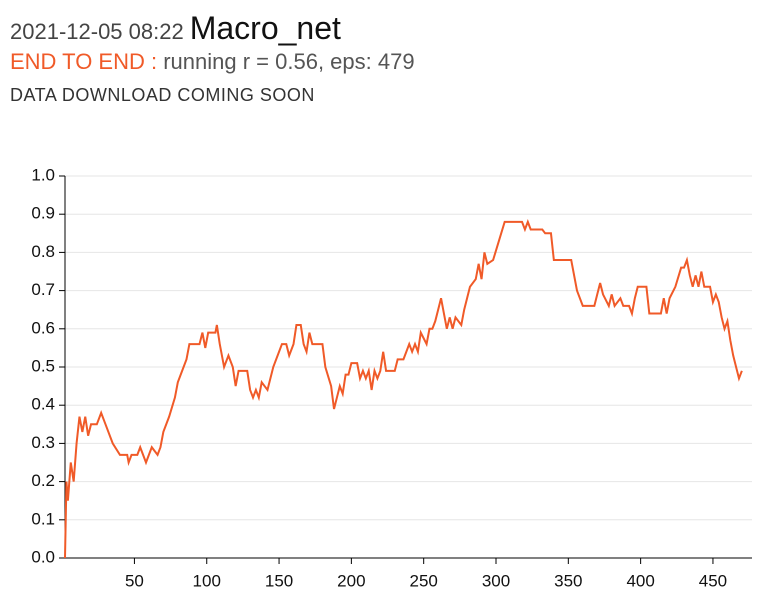 The image size is (767, 607). Describe the element at coordinates (43, 556) in the screenshot. I see `y-tick-label: 0.0` at that location.